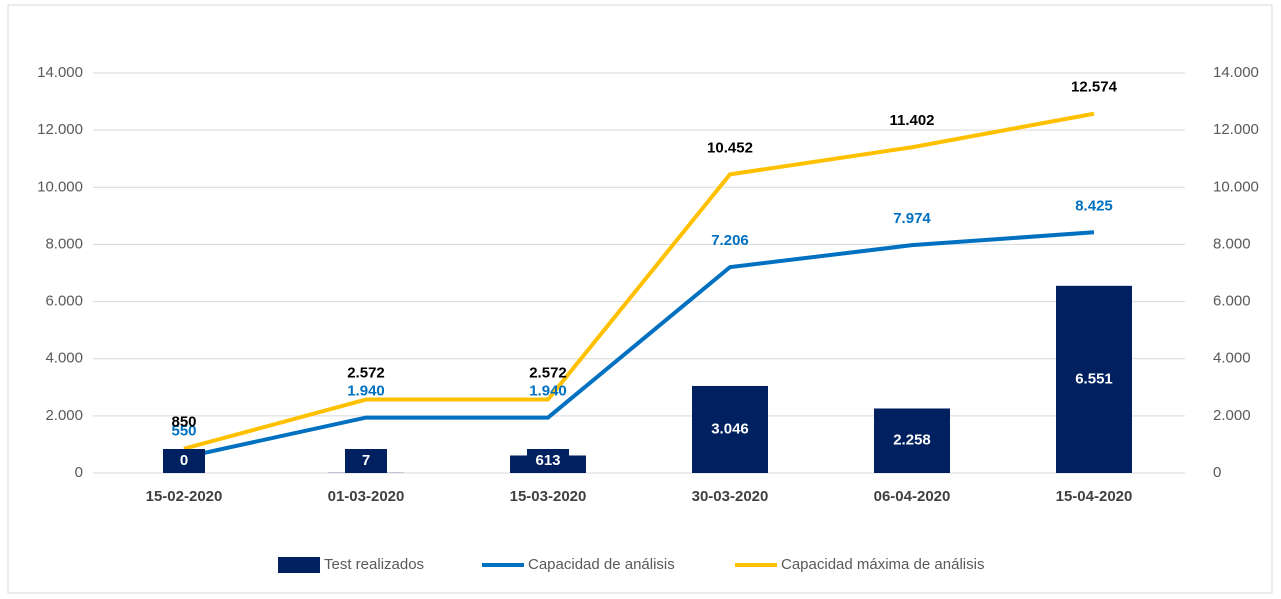 The height and width of the screenshot is (599, 1281). Describe the element at coordinates (299, 565) in the screenshot. I see `legend-swatch` at that location.